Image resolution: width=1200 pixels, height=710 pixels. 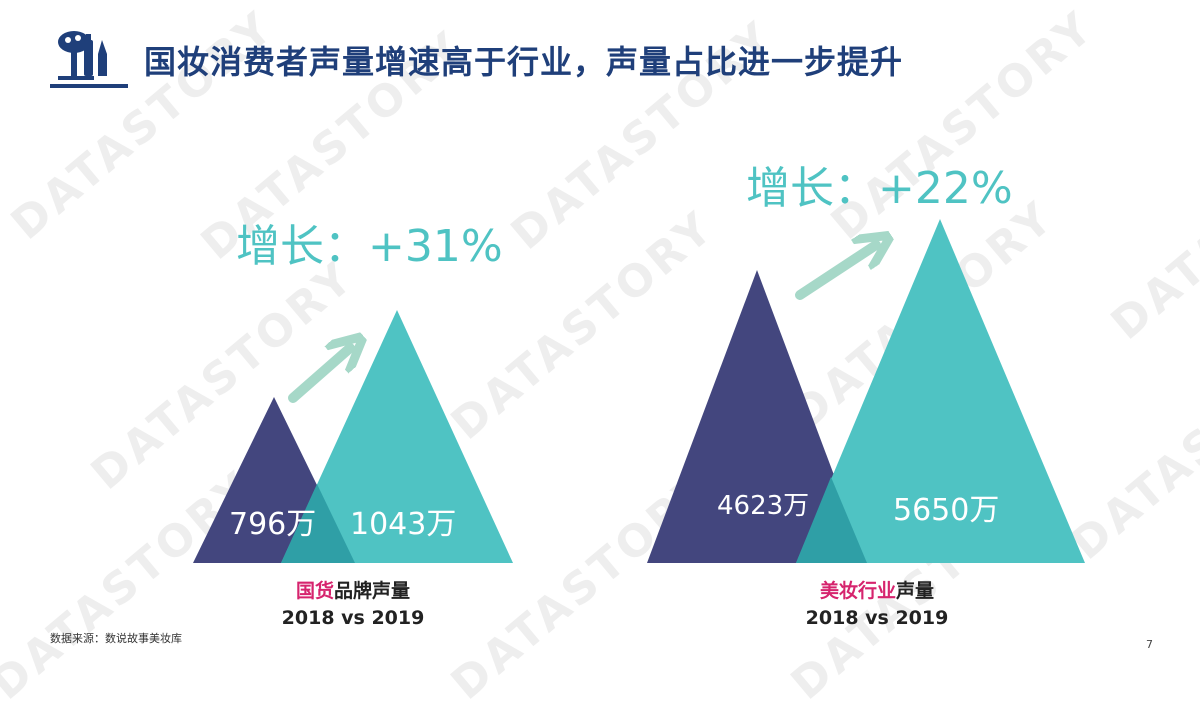 I want to click on value-label-2019: 1043万, so click(x=403, y=524).